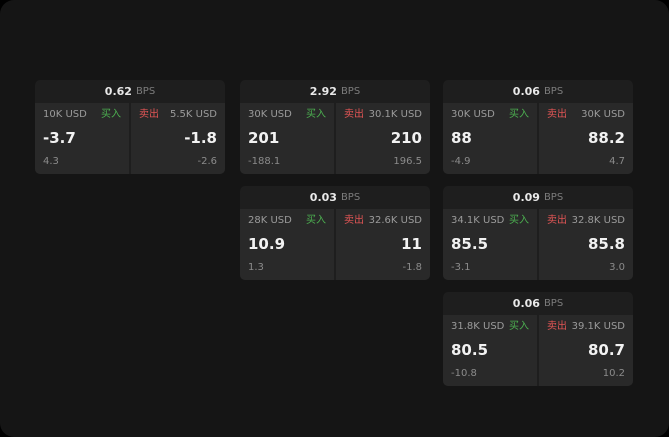 The height and width of the screenshot is (437, 669). What do you see at coordinates (412, 267) in the screenshot?
I see `sell-delta: -1.8` at bounding box center [412, 267].